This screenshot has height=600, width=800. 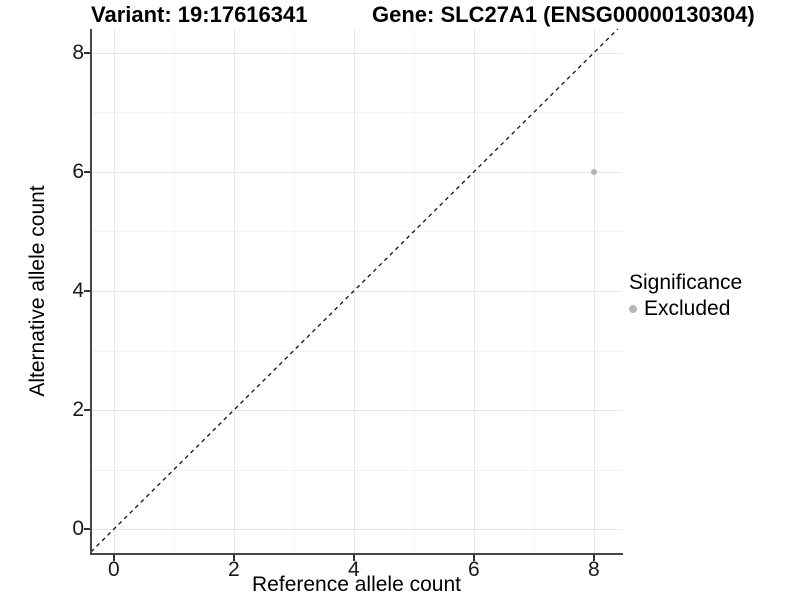 I want to click on y-axis-line, so click(x=91, y=292).